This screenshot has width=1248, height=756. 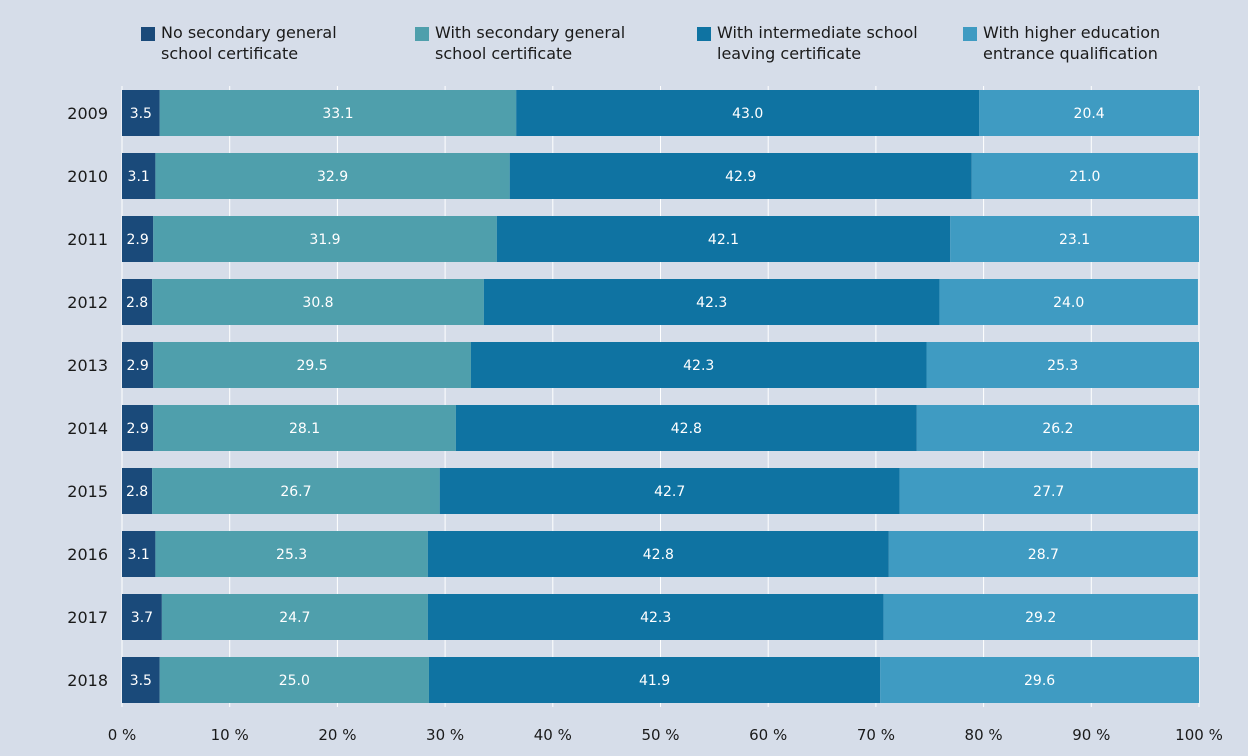 What do you see at coordinates (87, 617) in the screenshot?
I see `category-label: 2017` at bounding box center [87, 617].